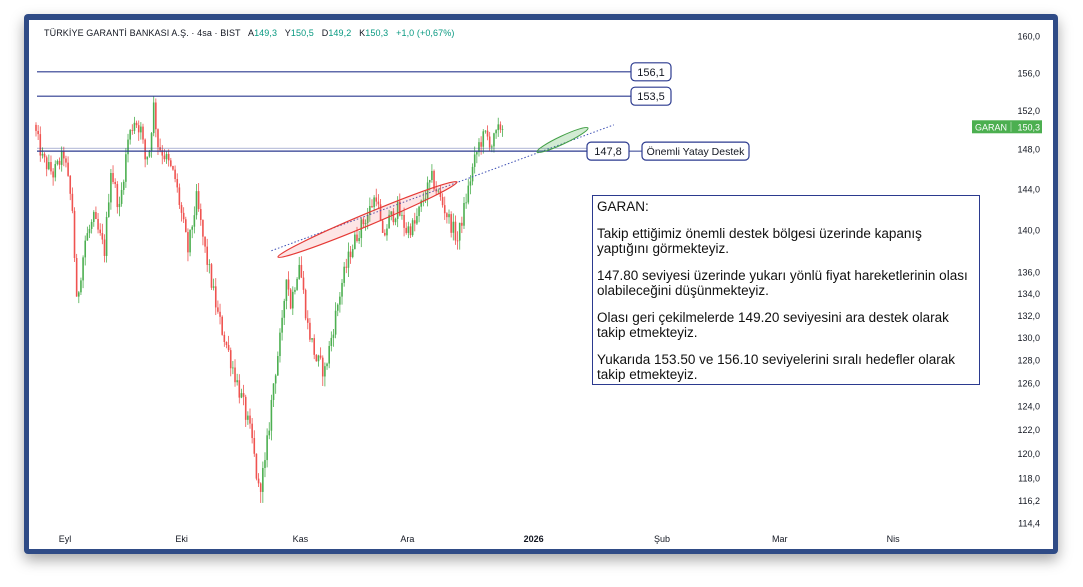  What do you see at coordinates (534, 539) in the screenshot?
I see `x-tick-label: 2026` at bounding box center [534, 539].